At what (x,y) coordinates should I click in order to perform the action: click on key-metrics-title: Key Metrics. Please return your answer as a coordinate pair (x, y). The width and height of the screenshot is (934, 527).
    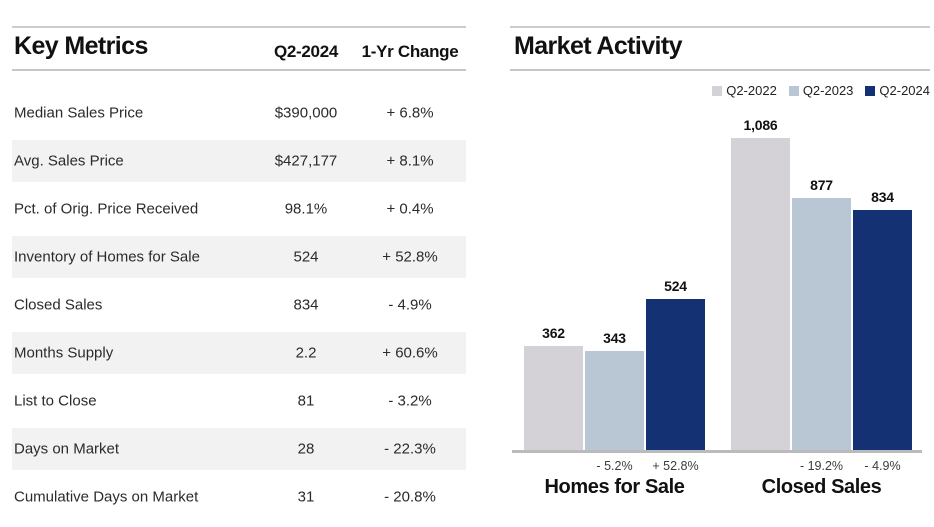
    Looking at the image, I should click on (81, 46).